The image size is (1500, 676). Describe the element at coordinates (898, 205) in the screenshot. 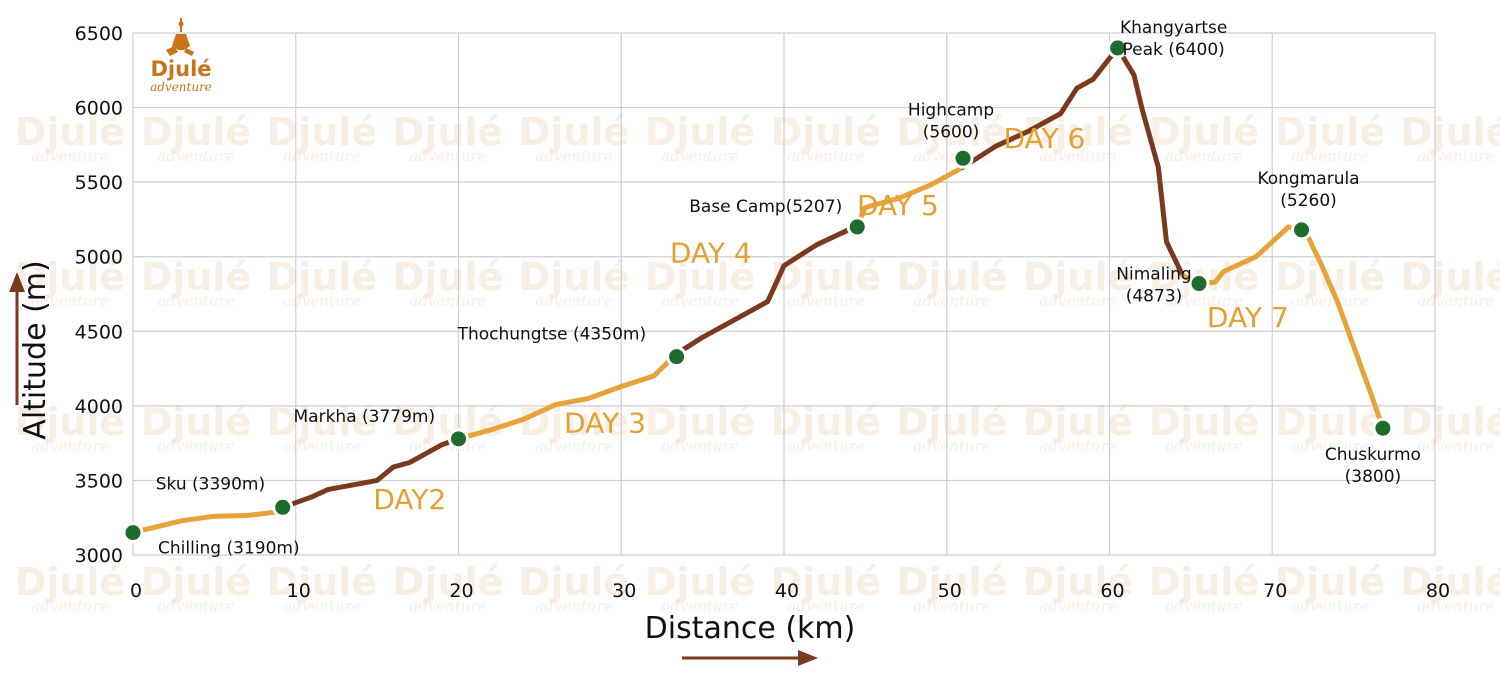

I see `day-label: DAY 5` at that location.